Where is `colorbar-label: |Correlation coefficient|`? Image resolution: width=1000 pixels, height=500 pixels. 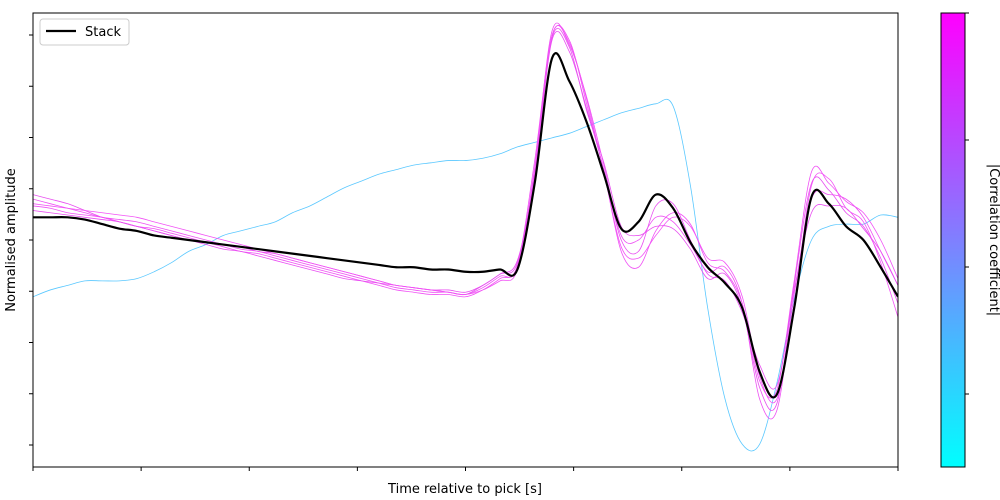
colorbar-label: |Correlation coefficient| is located at coordinates (993, 240).